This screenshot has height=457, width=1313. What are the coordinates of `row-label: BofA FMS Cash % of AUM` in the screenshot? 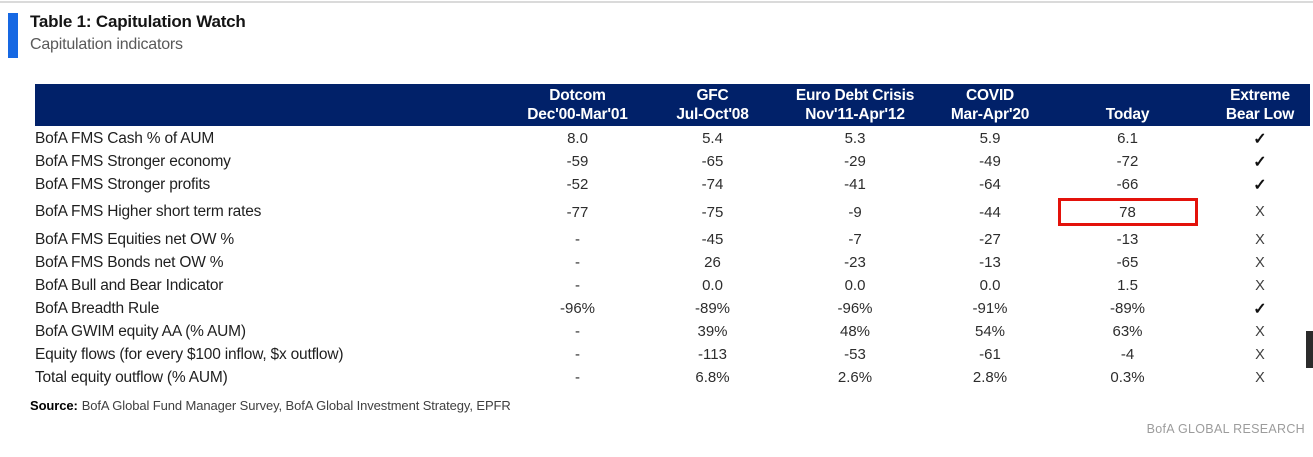 It's located at (125, 138).